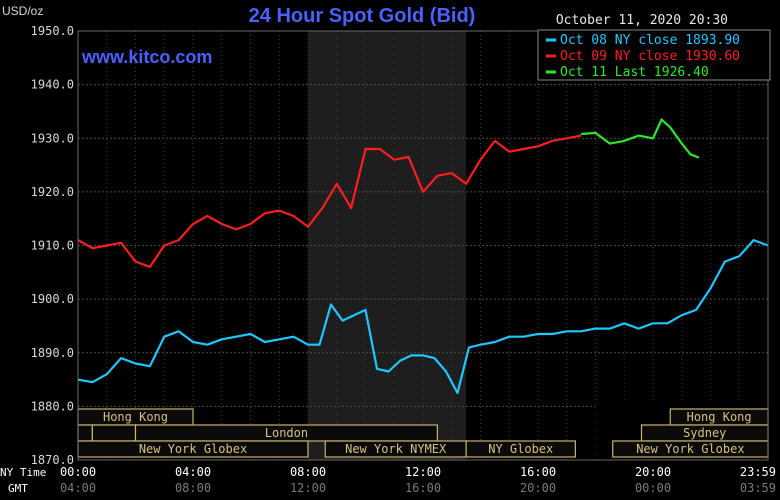 The height and width of the screenshot is (500, 780). I want to click on y-tick-label: 1930.0, so click(52, 138).